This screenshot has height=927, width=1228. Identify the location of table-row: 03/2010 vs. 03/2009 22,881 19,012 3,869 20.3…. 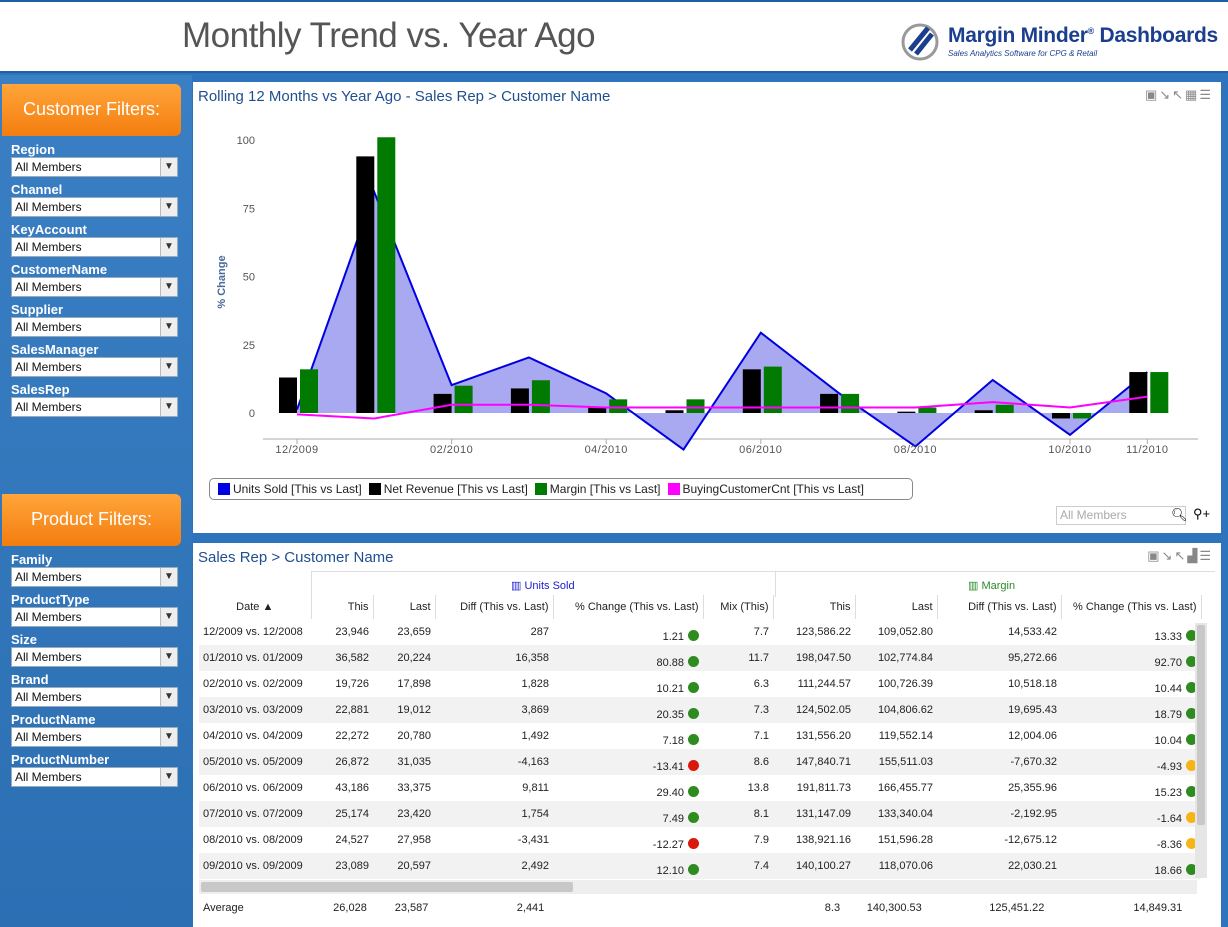
(700, 710).